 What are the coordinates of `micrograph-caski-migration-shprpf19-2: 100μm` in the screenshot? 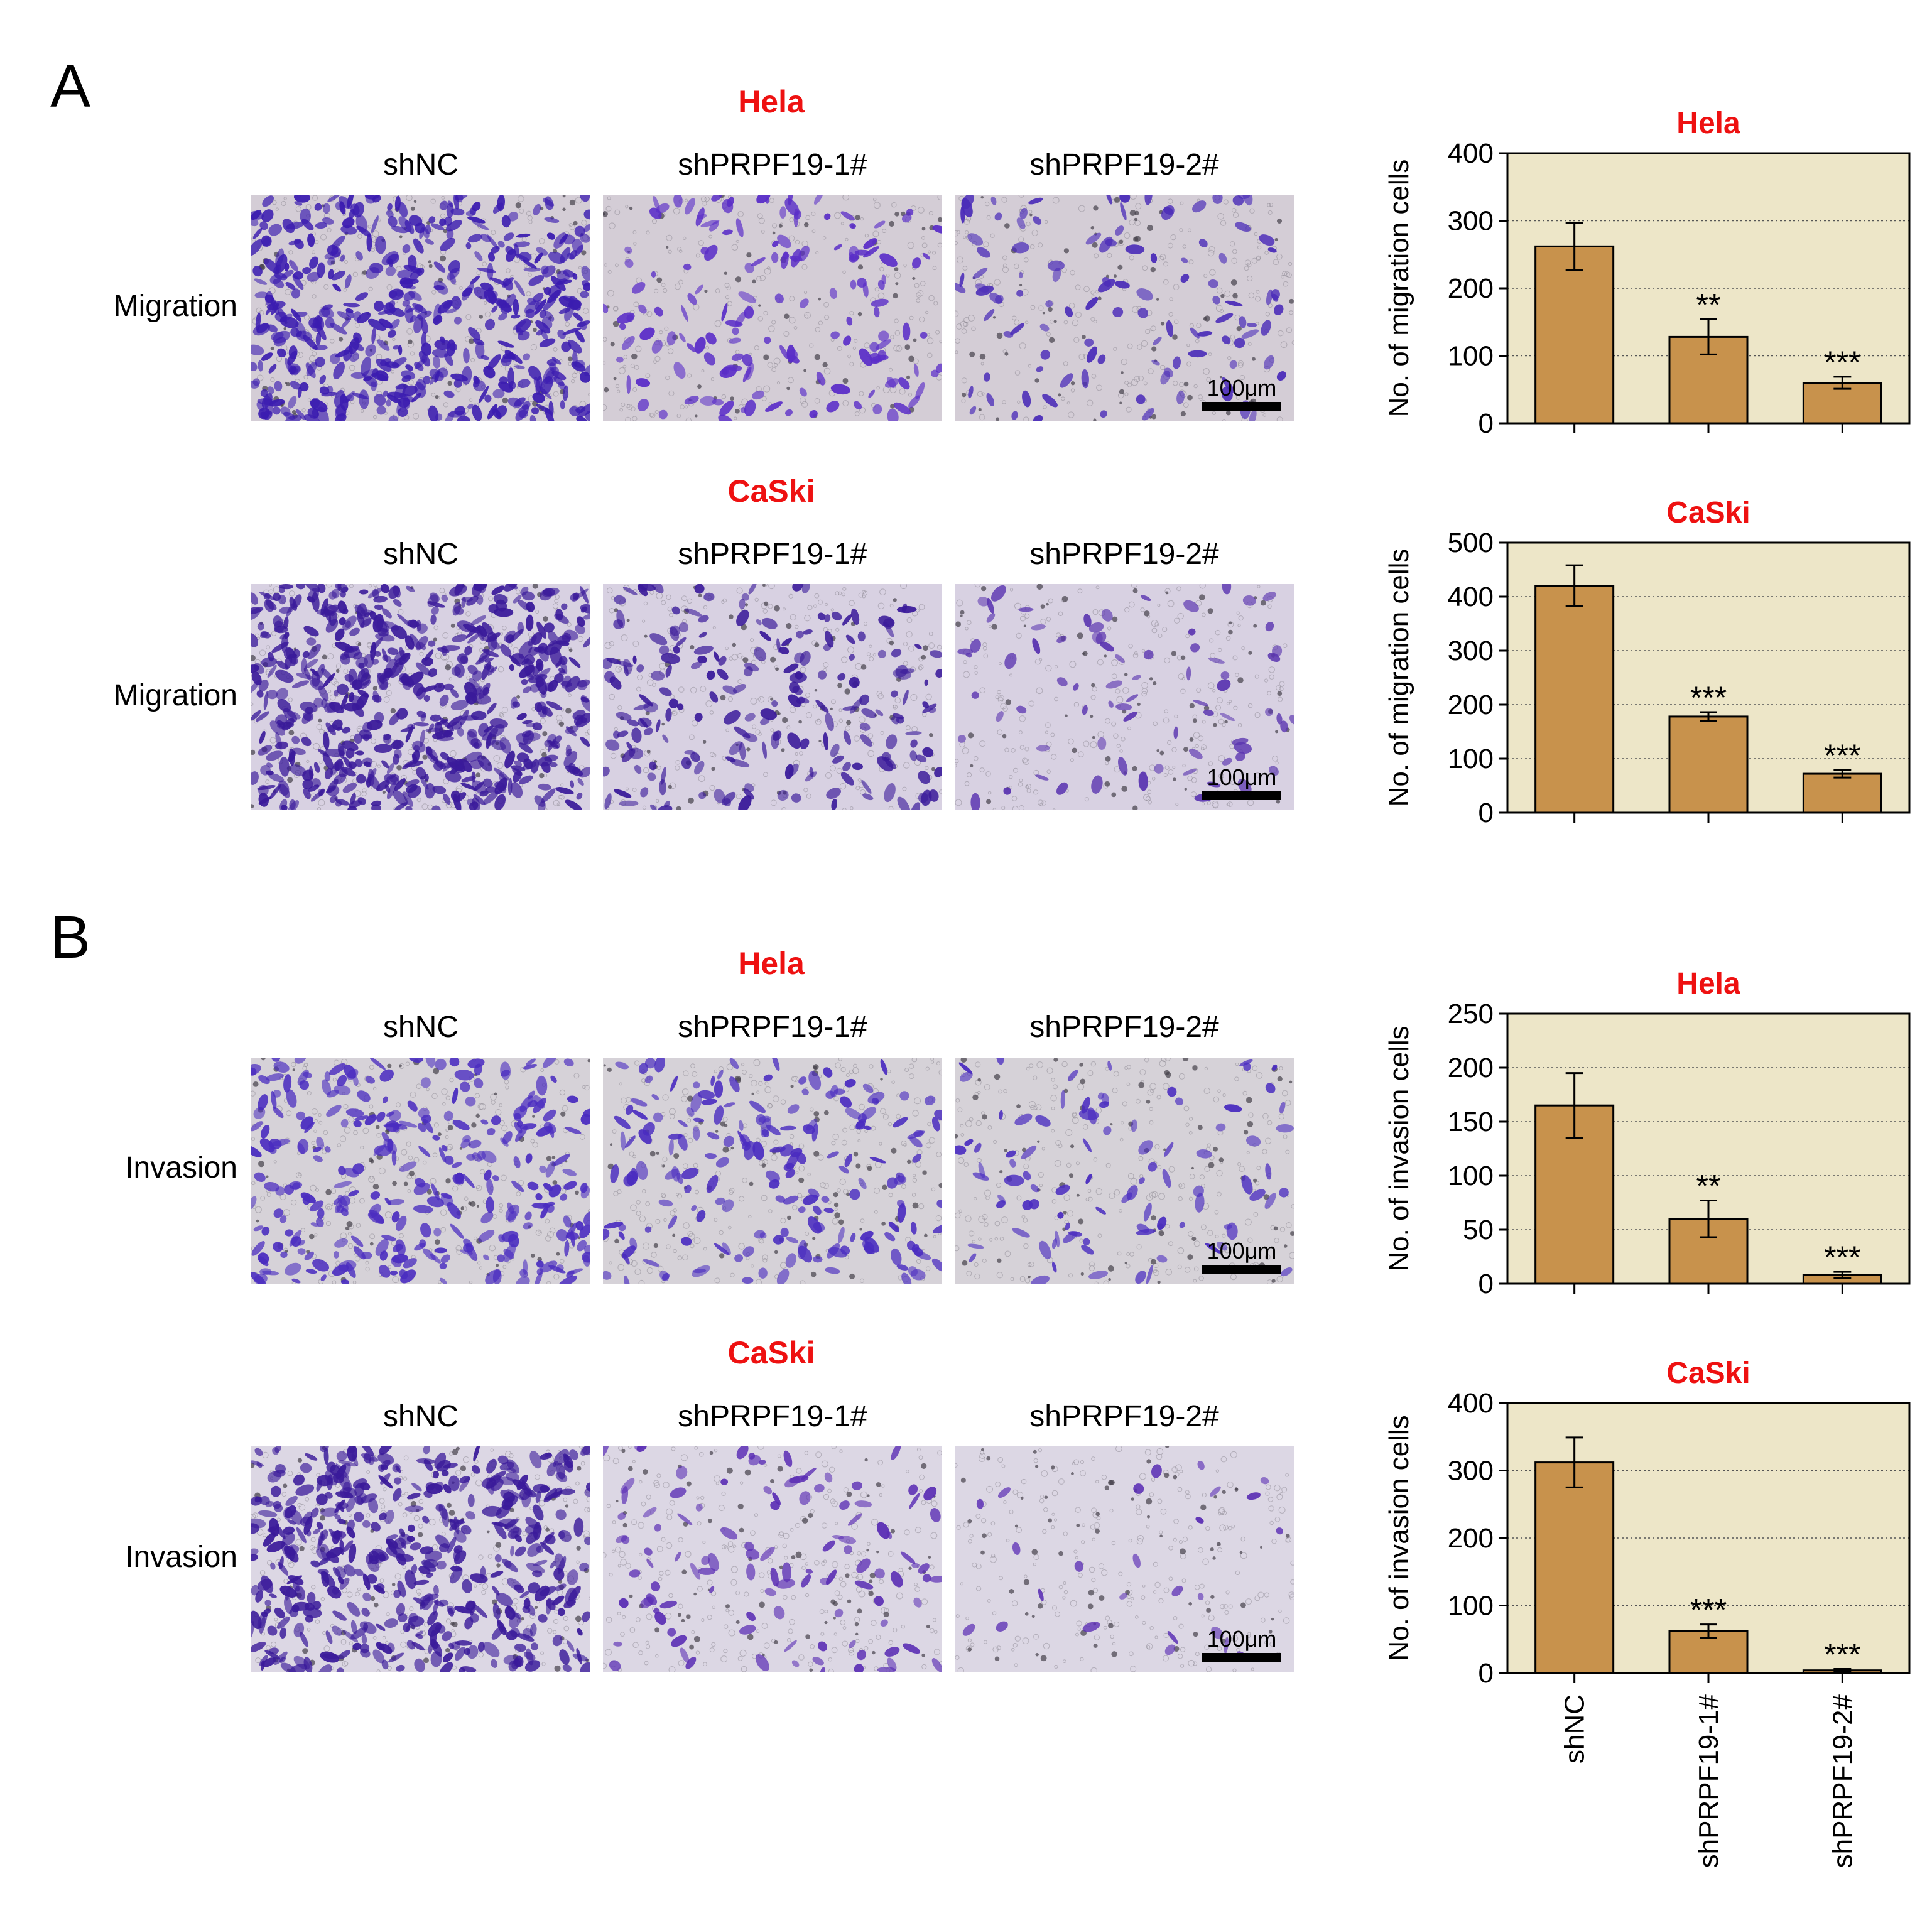 It's located at (1124, 697).